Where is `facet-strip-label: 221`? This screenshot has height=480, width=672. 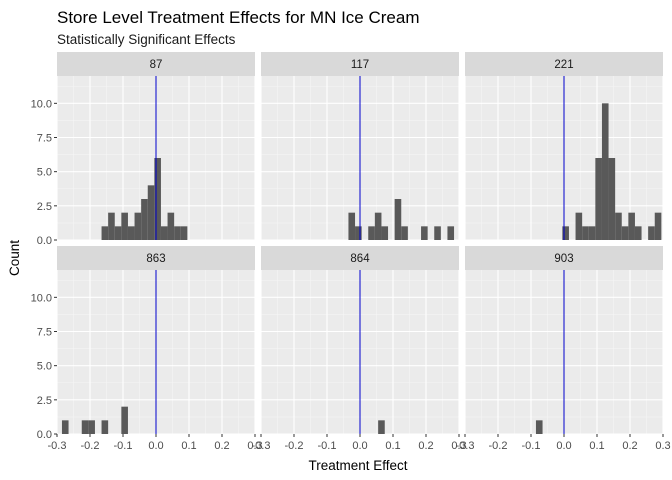
facet-strip-label: 221 is located at coordinates (563, 65).